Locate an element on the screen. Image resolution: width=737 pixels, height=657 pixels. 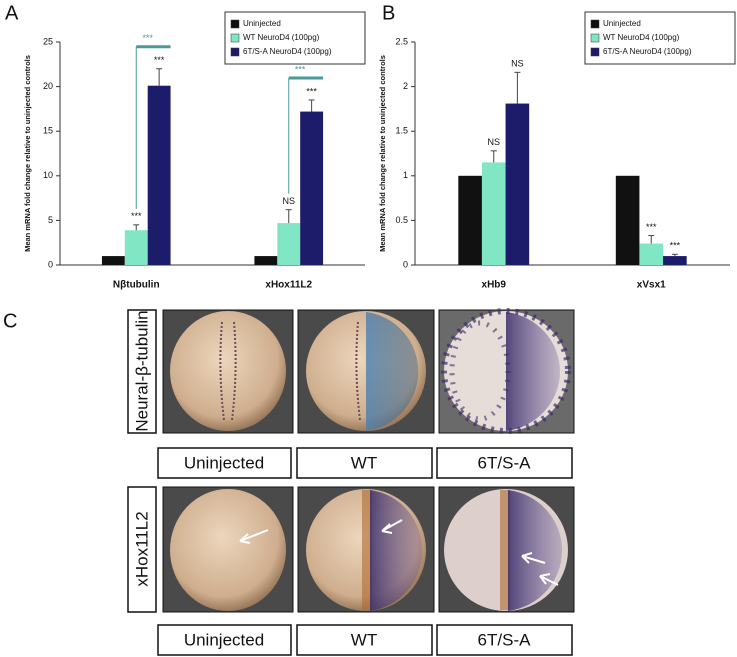
y-tick-label: 25 is located at coordinates (48, 41).